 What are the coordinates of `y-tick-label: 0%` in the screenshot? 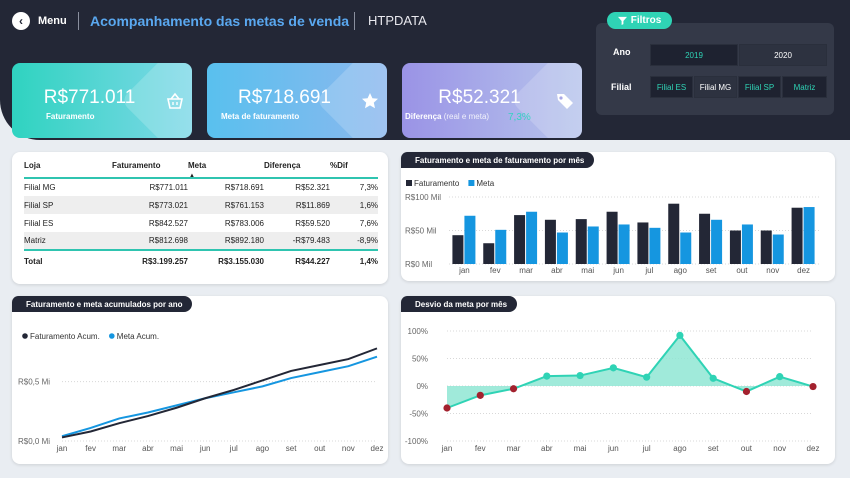 It's located at (422, 386).